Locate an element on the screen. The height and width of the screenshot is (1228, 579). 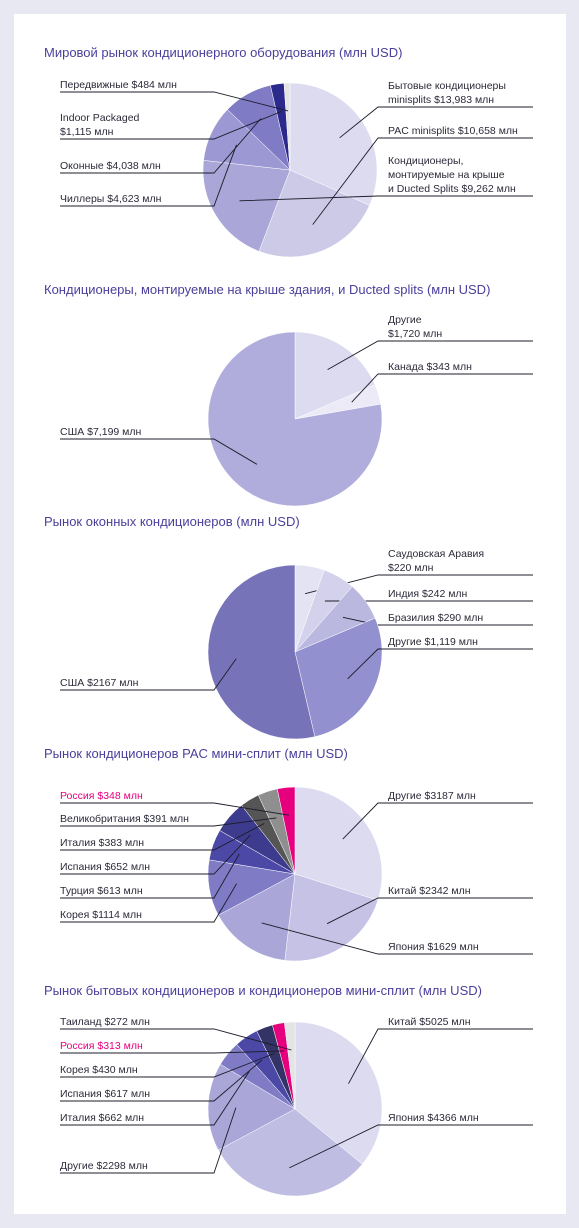
slice-label-италия-662-млн: Италия $662 млн is located at coordinates (102, 1118).